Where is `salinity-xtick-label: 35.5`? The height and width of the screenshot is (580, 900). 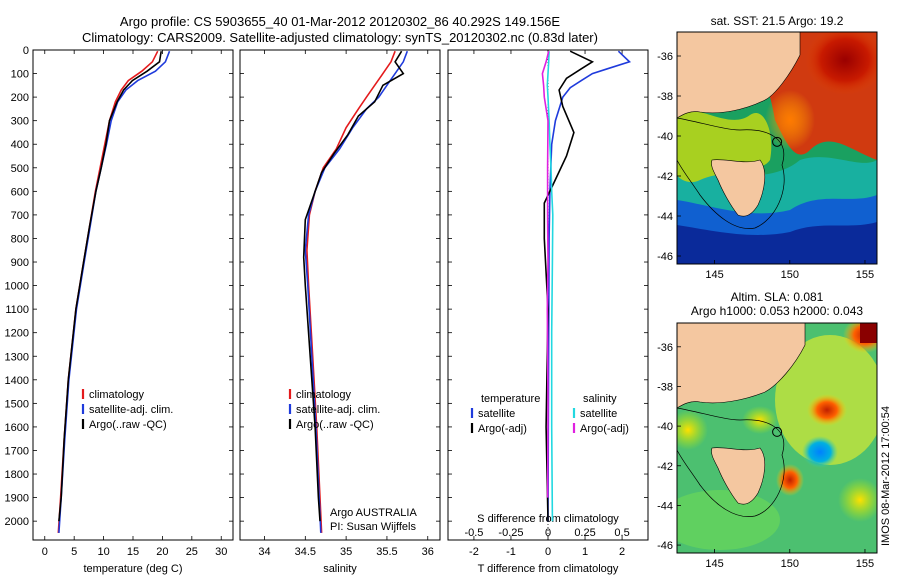 salinity-xtick-label: 35.5 is located at coordinates (386, 552).